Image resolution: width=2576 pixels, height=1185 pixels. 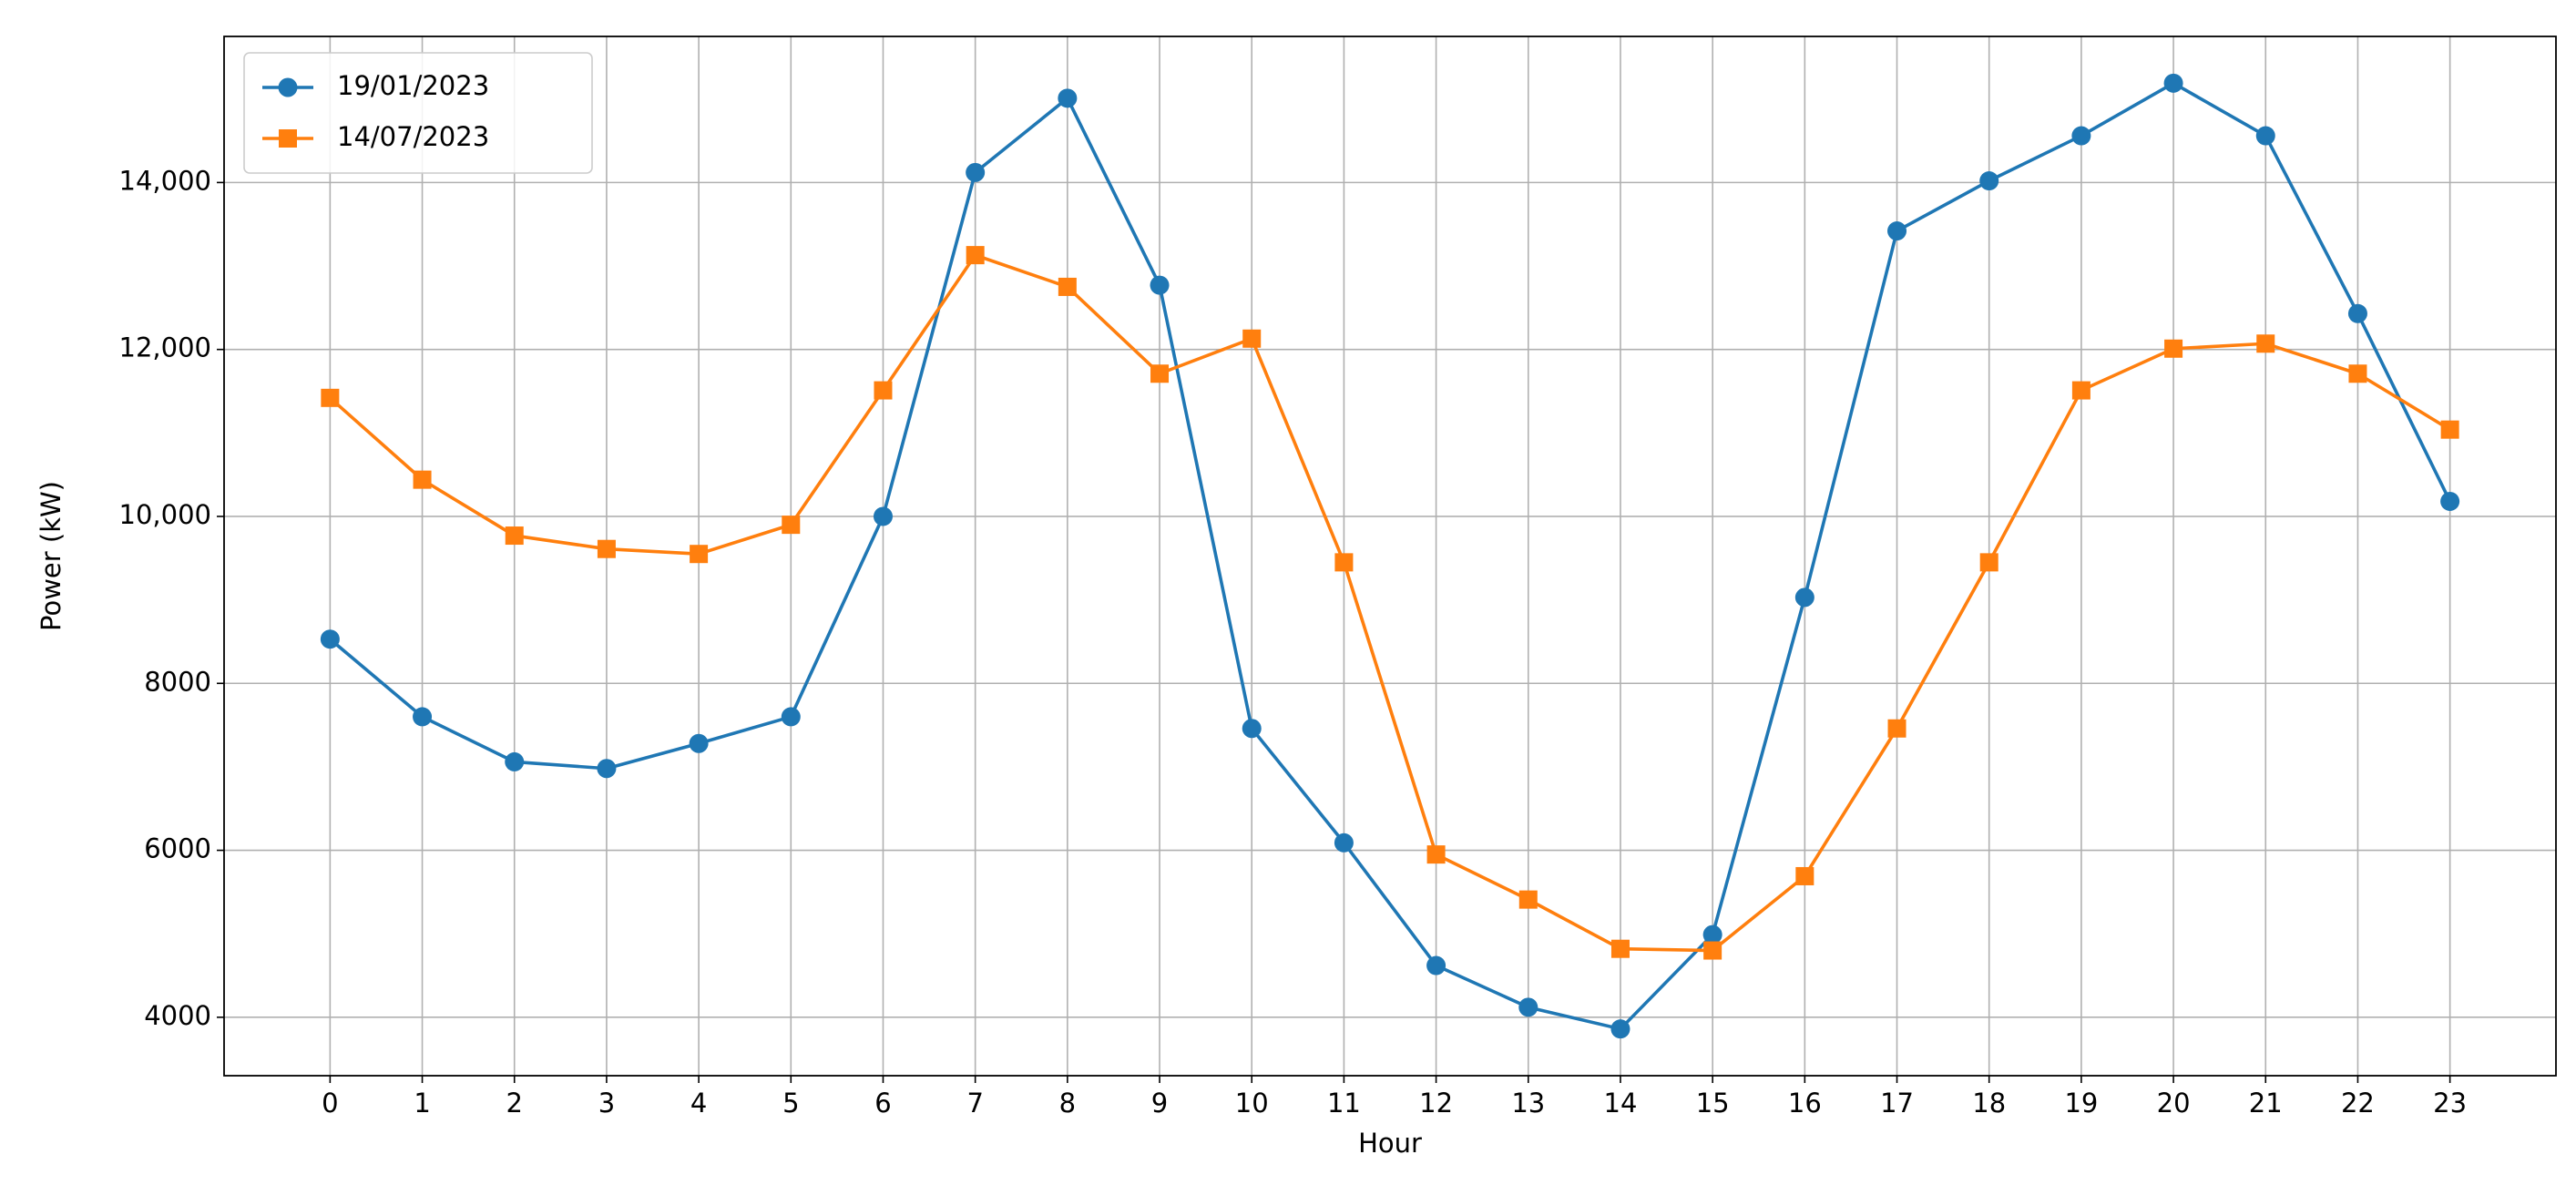 What do you see at coordinates (514, 1103) in the screenshot?
I see `x-tick-label: 2` at bounding box center [514, 1103].